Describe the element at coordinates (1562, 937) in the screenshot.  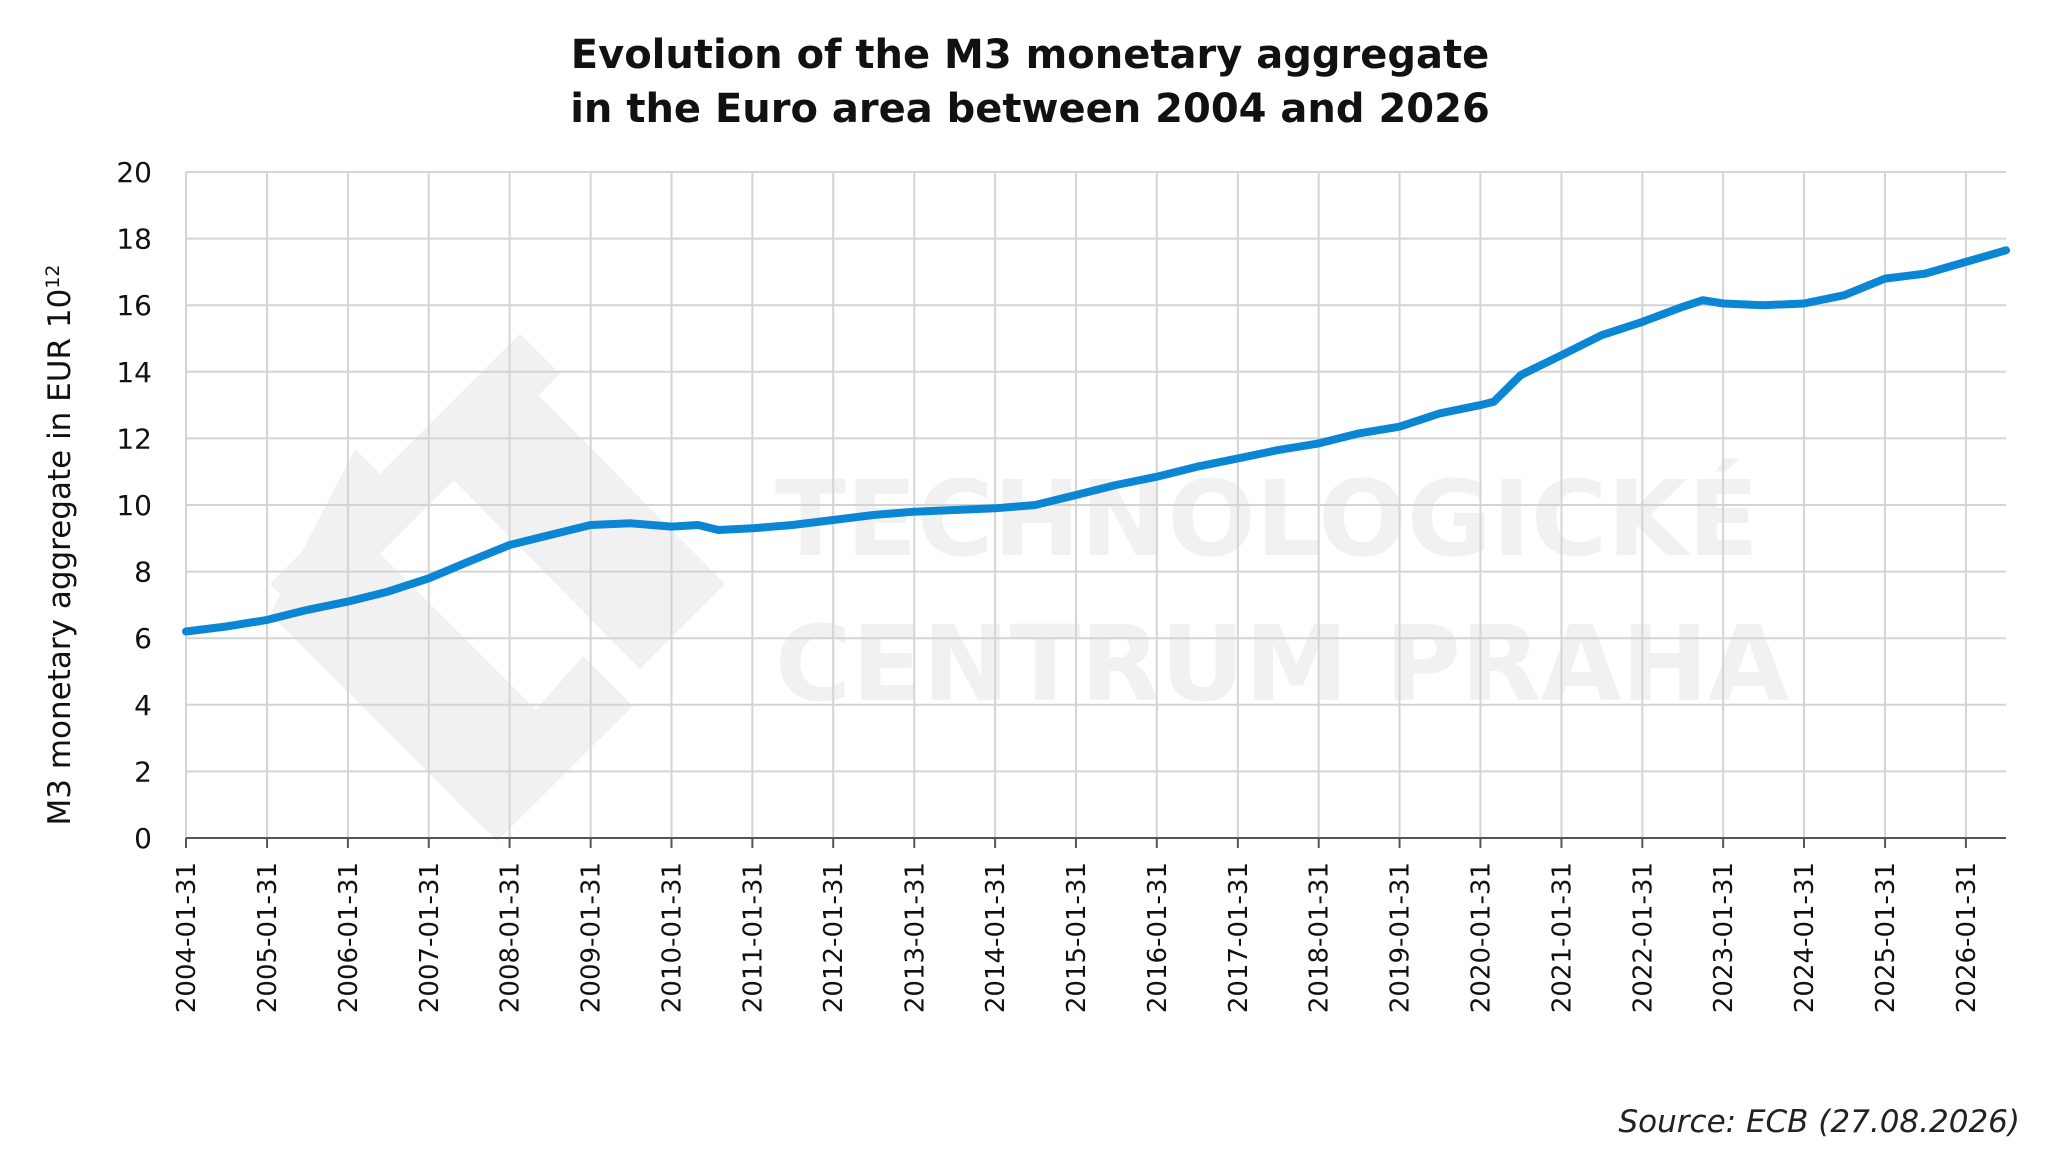
I see `x-tick-label: 2021-01-31` at that location.